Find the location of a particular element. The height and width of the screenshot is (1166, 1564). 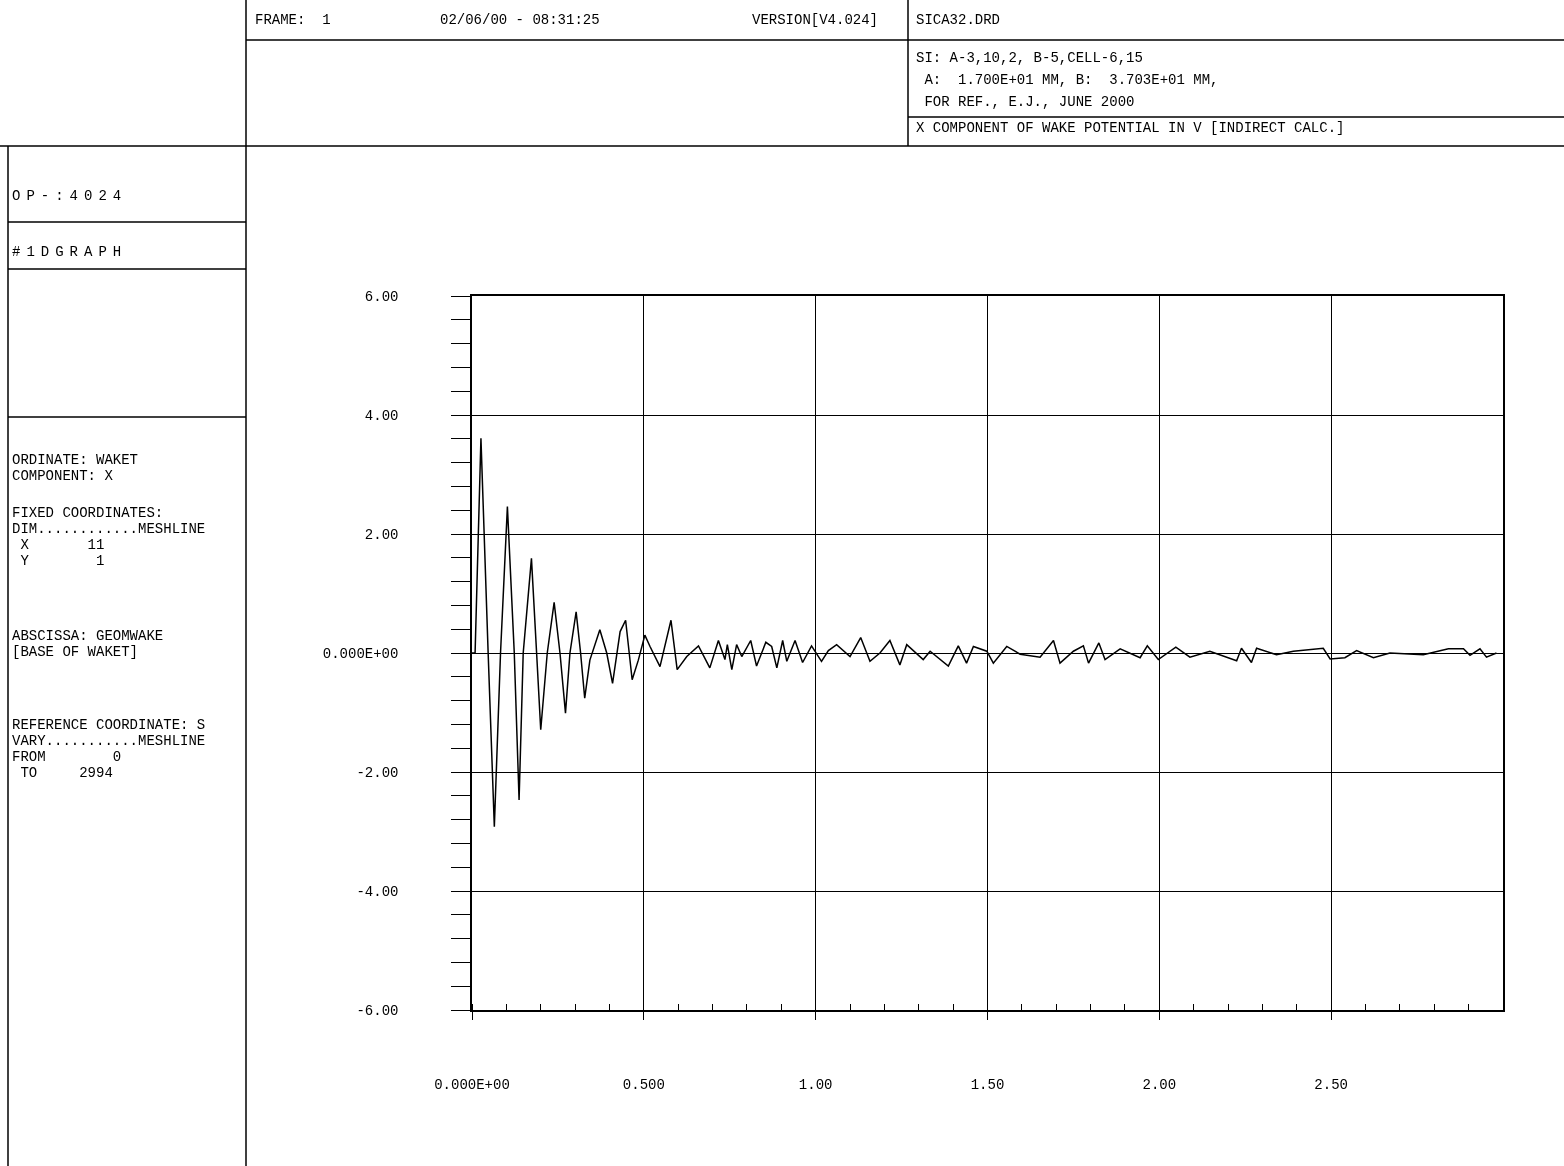

x-tick-label: 0.000E+00 is located at coordinates (472, 1084).